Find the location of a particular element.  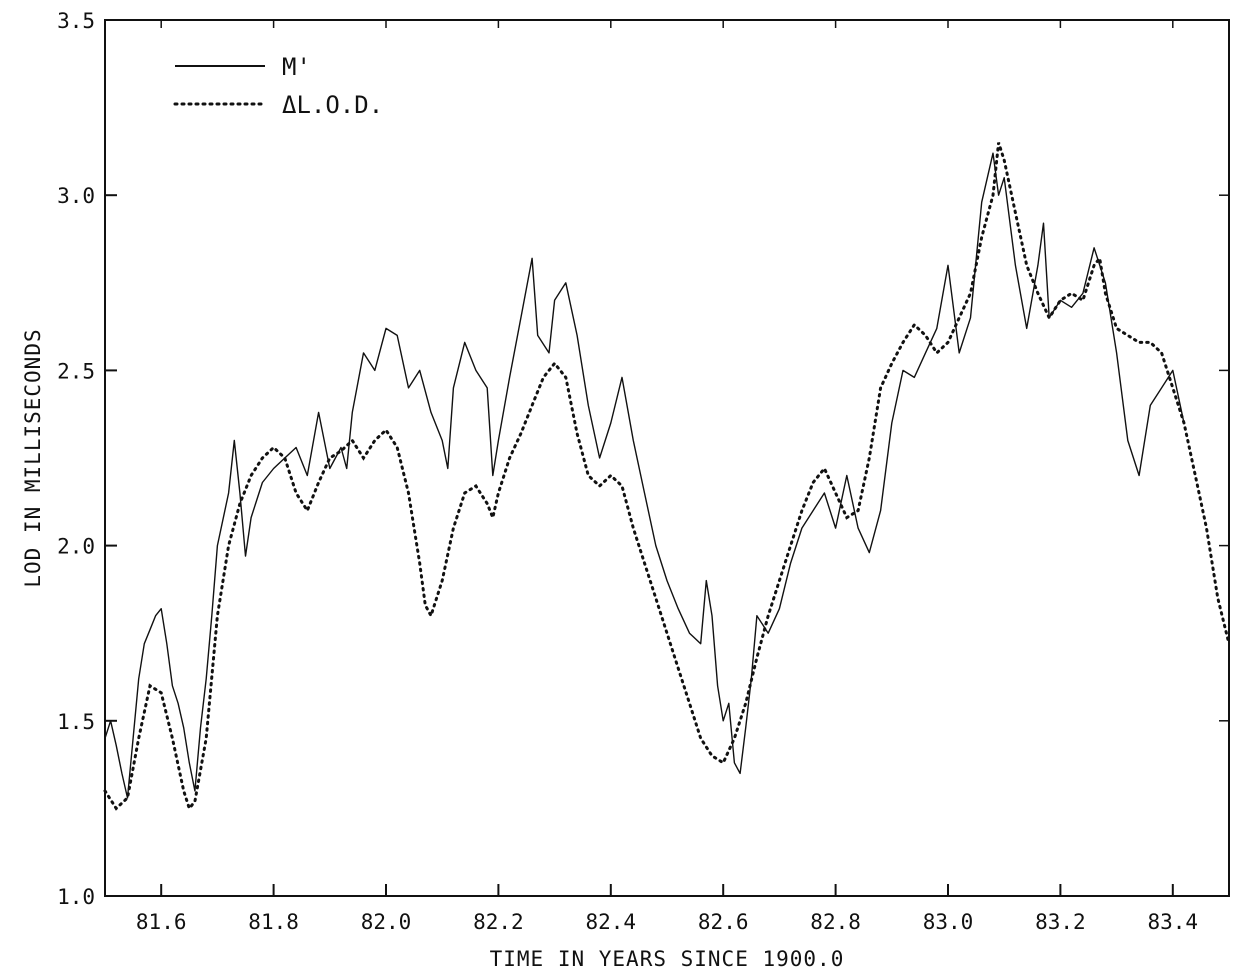

y-axis-title: LOD IN MILLISECONDS is located at coordinates (33, 457).